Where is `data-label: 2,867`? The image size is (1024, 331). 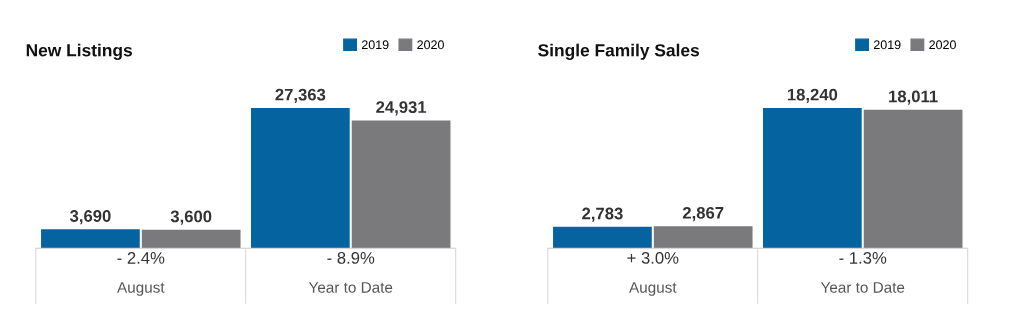
data-label: 2,867 is located at coordinates (703, 214).